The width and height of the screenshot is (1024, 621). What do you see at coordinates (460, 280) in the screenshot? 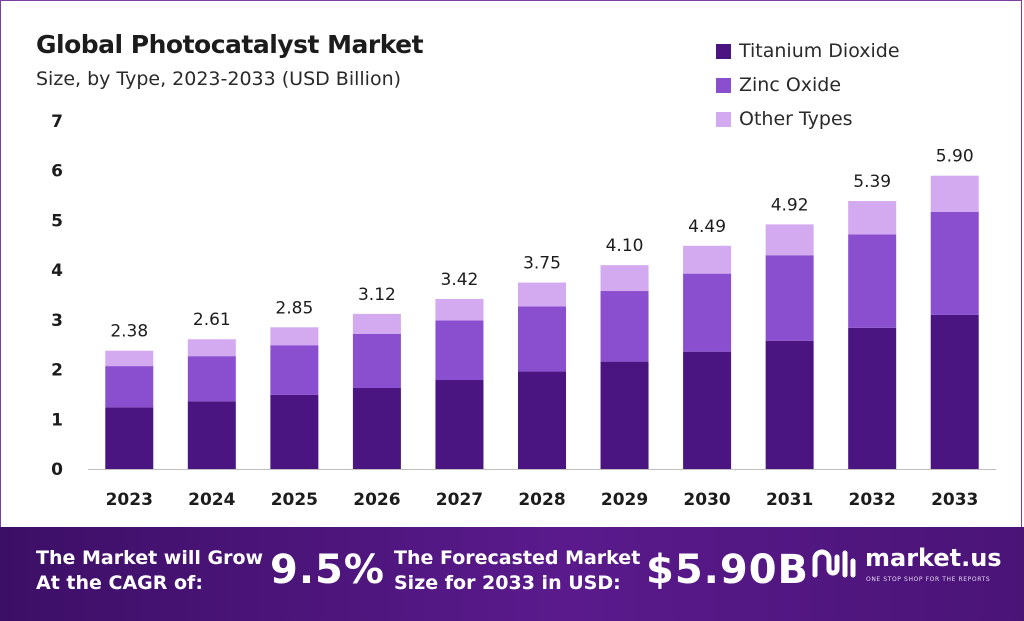
I see `bar-total-label: 3.42` at bounding box center [460, 280].